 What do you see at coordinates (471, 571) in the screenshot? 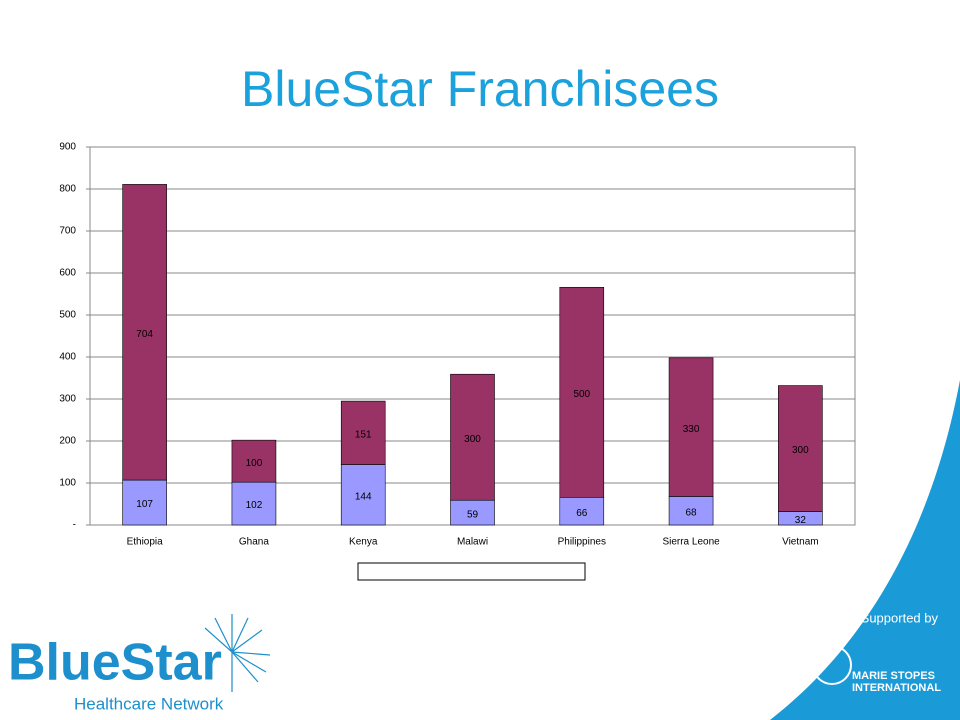
I see `legend-box` at bounding box center [471, 571].